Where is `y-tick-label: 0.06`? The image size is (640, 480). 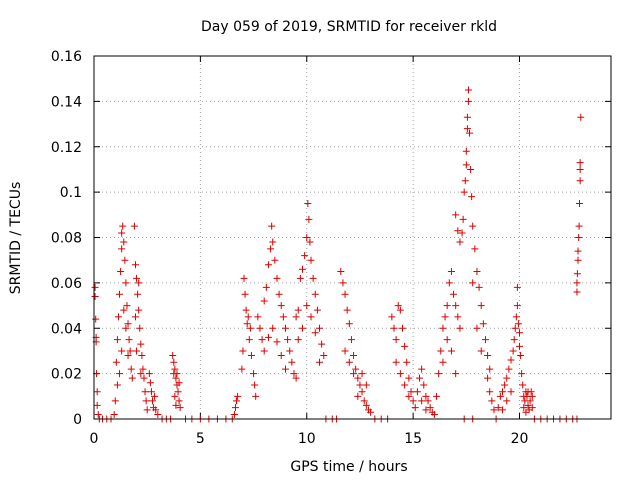
y-tick-label: 0.06 is located at coordinates (66, 284).